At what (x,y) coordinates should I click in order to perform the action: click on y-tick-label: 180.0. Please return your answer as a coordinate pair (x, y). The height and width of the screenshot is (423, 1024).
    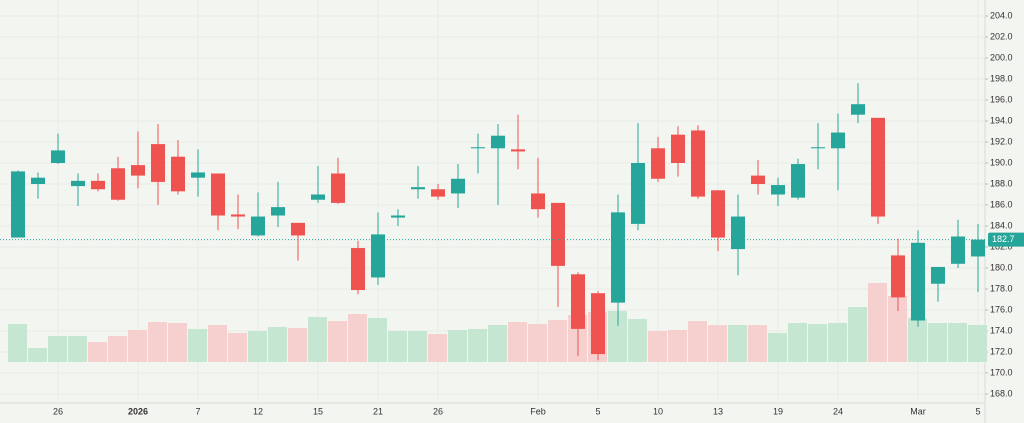
    Looking at the image, I should click on (1001, 267).